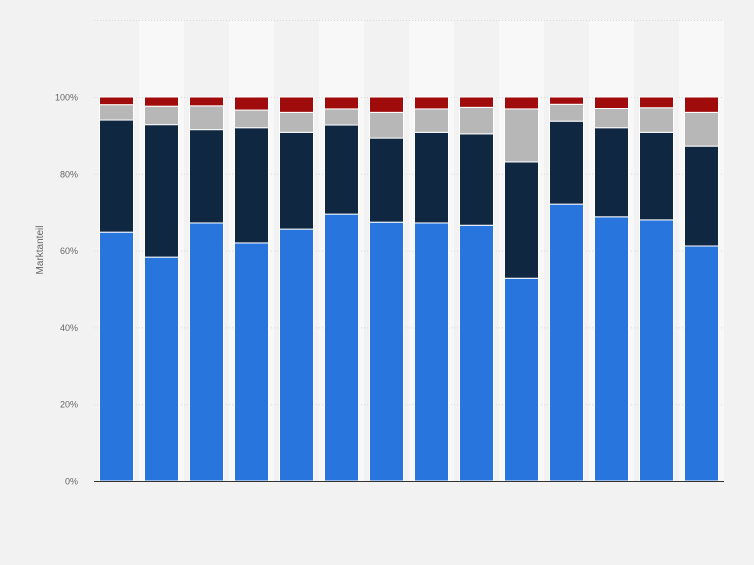 The height and width of the screenshot is (565, 754). Describe the element at coordinates (66, 98) in the screenshot. I see `y-tick-label: 100%` at that location.